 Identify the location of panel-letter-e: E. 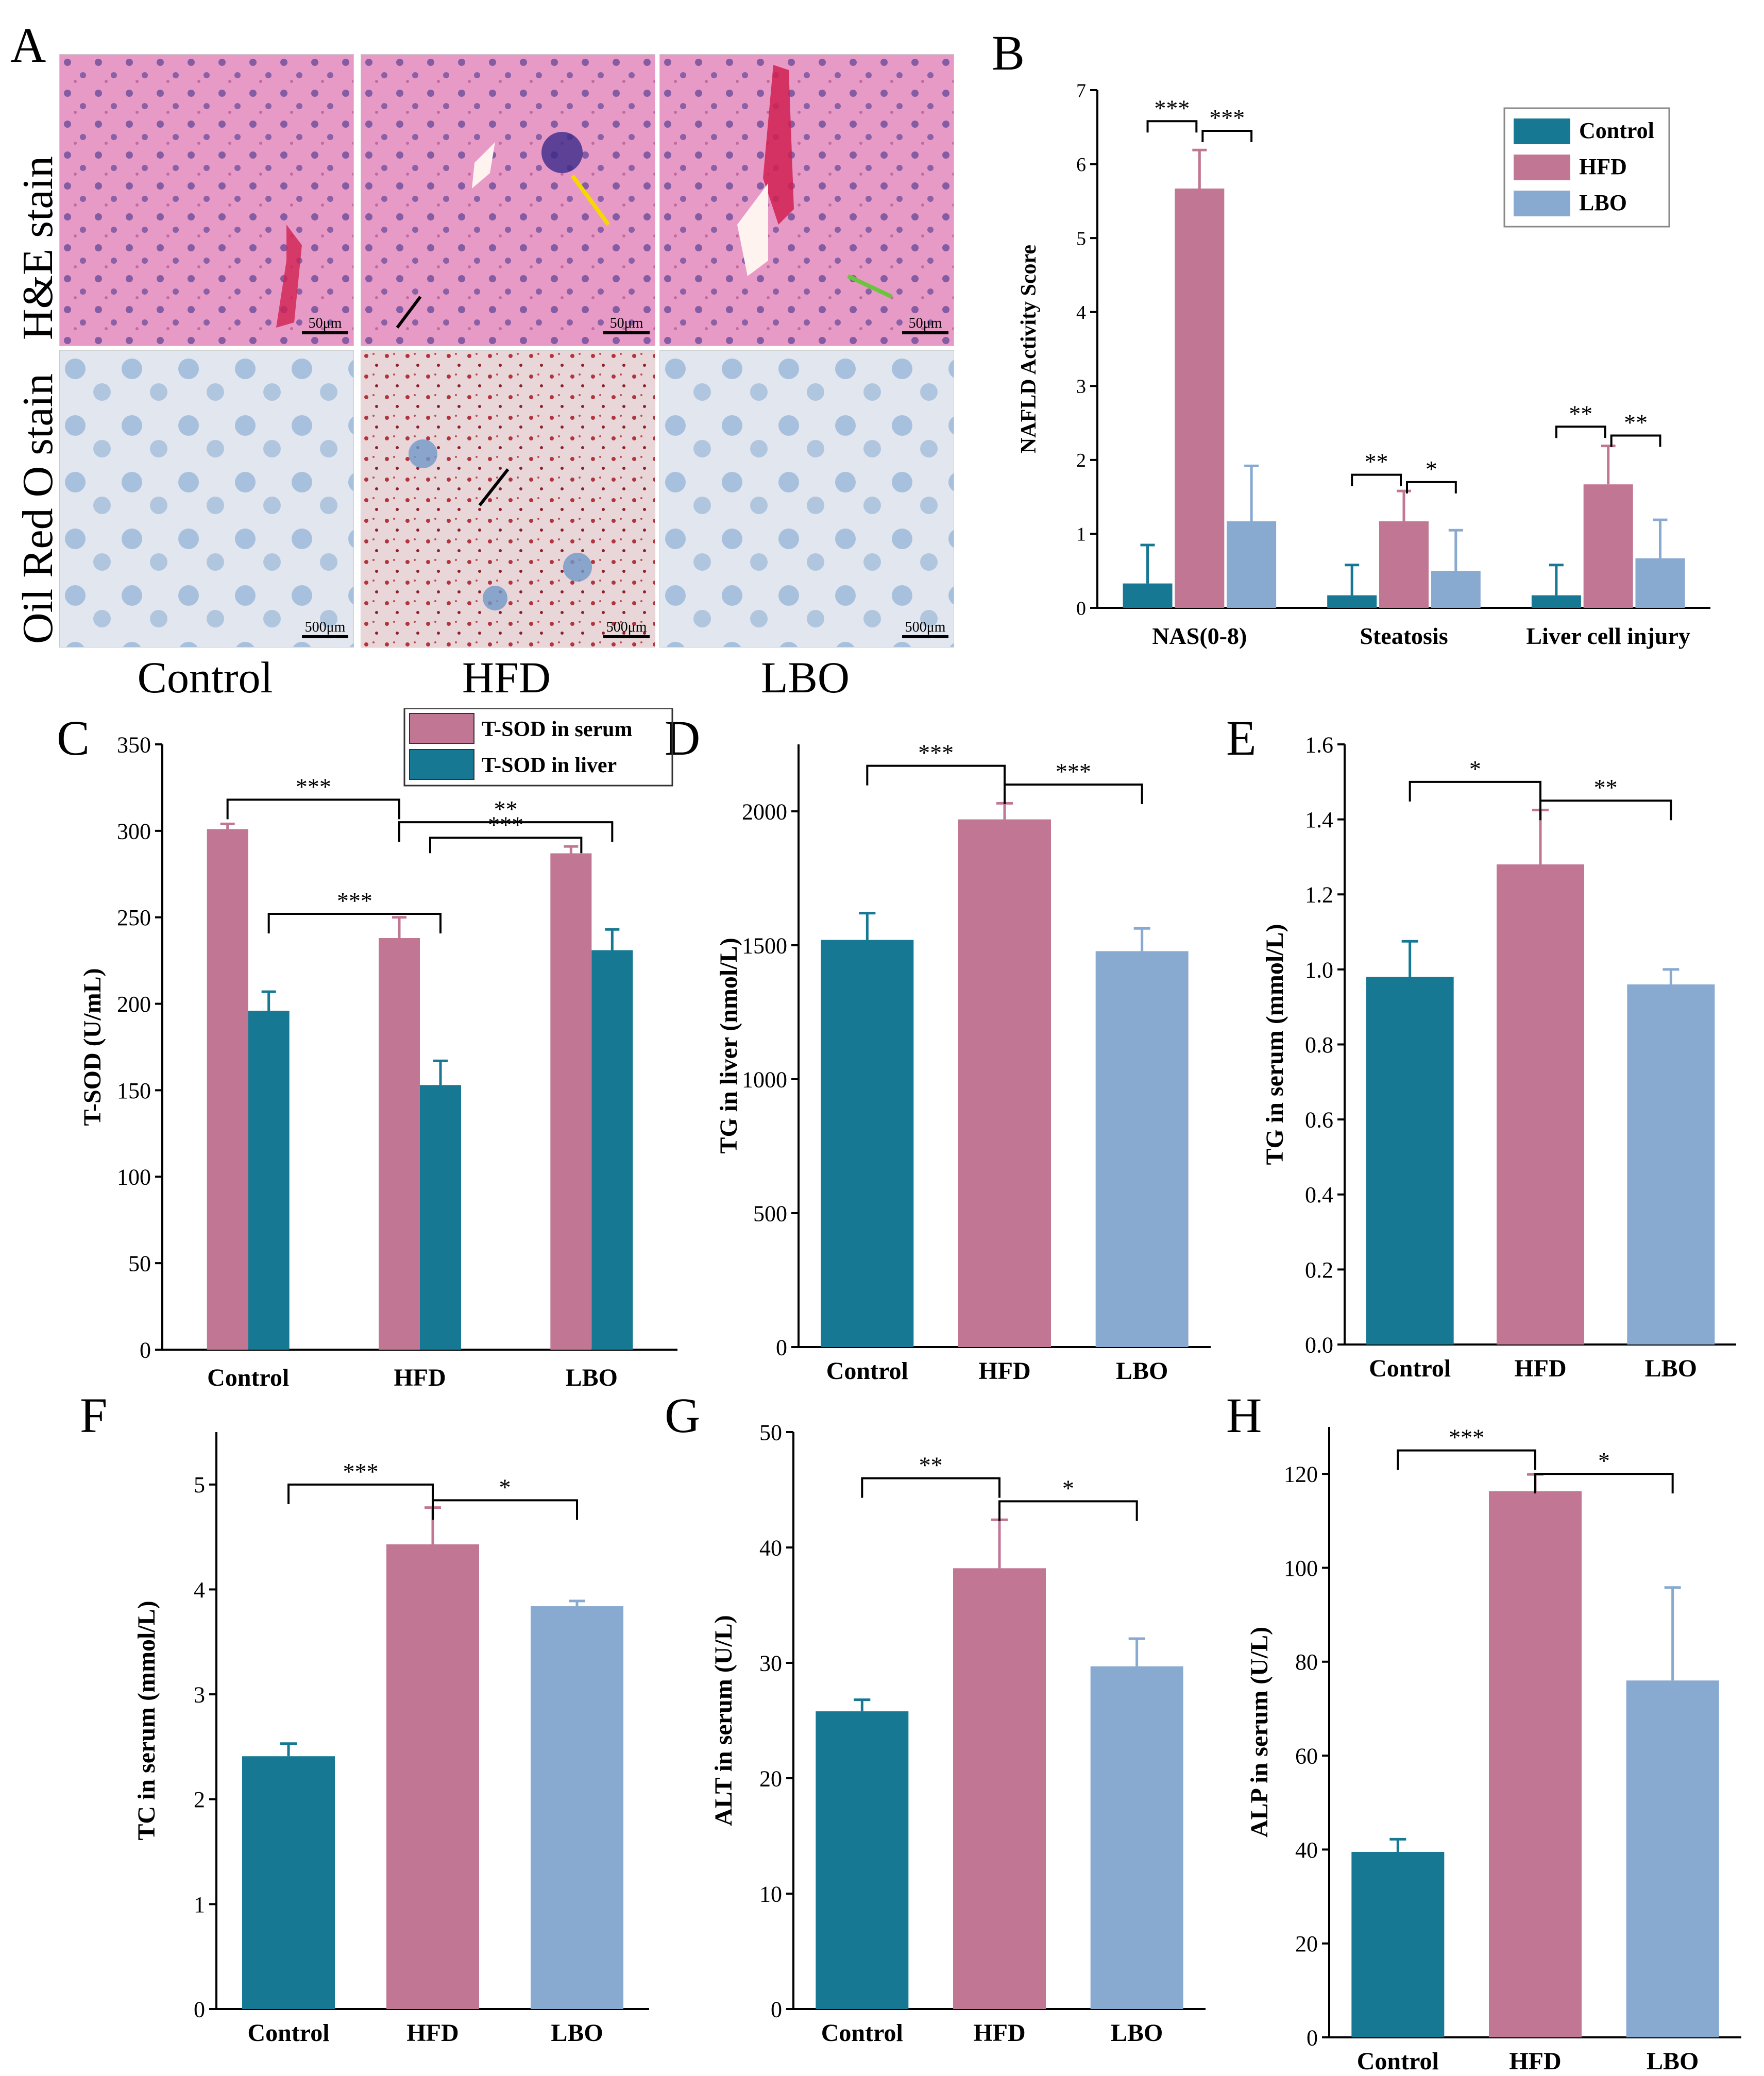
(1241, 737).